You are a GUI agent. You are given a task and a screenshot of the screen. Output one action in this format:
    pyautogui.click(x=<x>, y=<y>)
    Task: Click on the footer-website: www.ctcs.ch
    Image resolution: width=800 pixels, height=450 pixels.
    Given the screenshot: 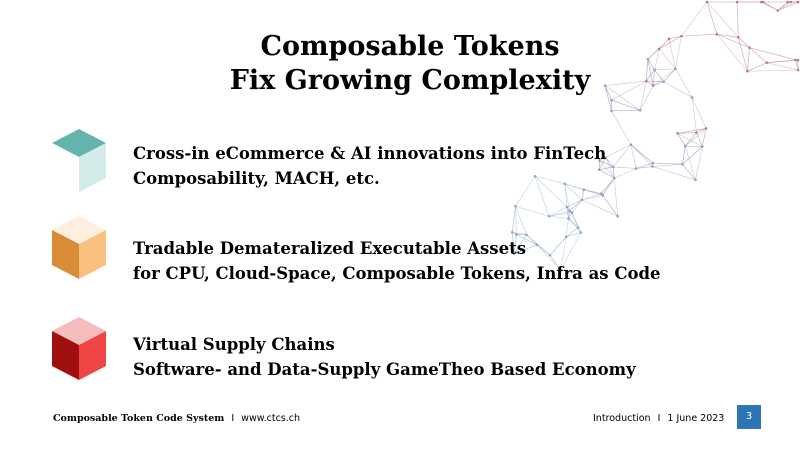 What is the action you would take?
    pyautogui.click(x=271, y=418)
    